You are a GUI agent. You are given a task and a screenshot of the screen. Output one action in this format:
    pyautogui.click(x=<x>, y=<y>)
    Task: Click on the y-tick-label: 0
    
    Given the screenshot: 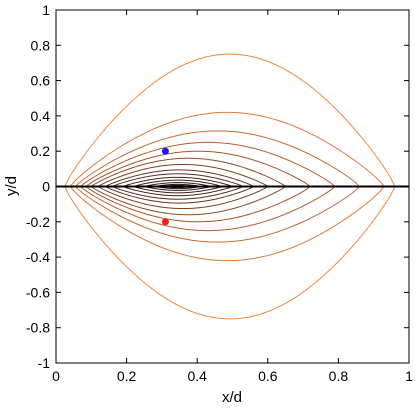 What is the action you would take?
    pyautogui.click(x=46, y=187)
    